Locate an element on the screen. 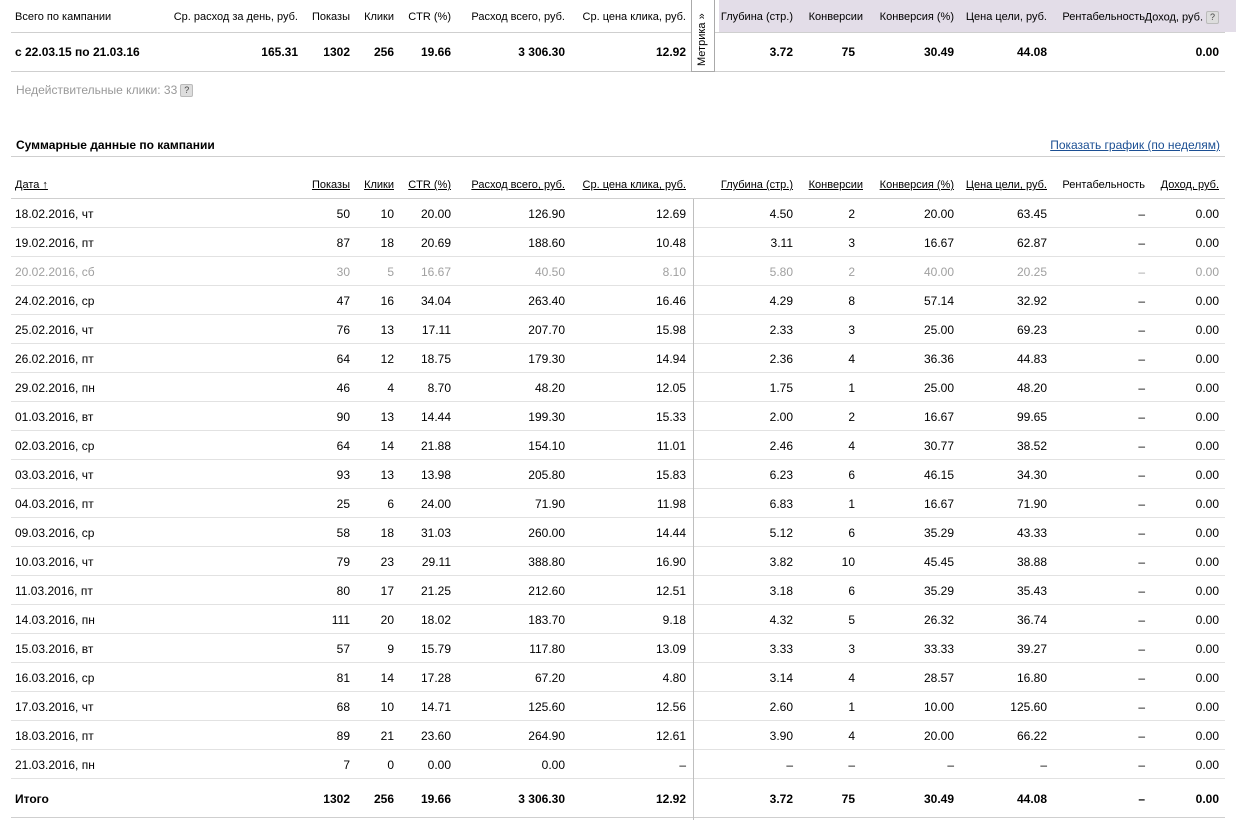 This screenshot has height=828, width=1236. cell-conv-rate: 25.00 is located at coordinates (938, 388).